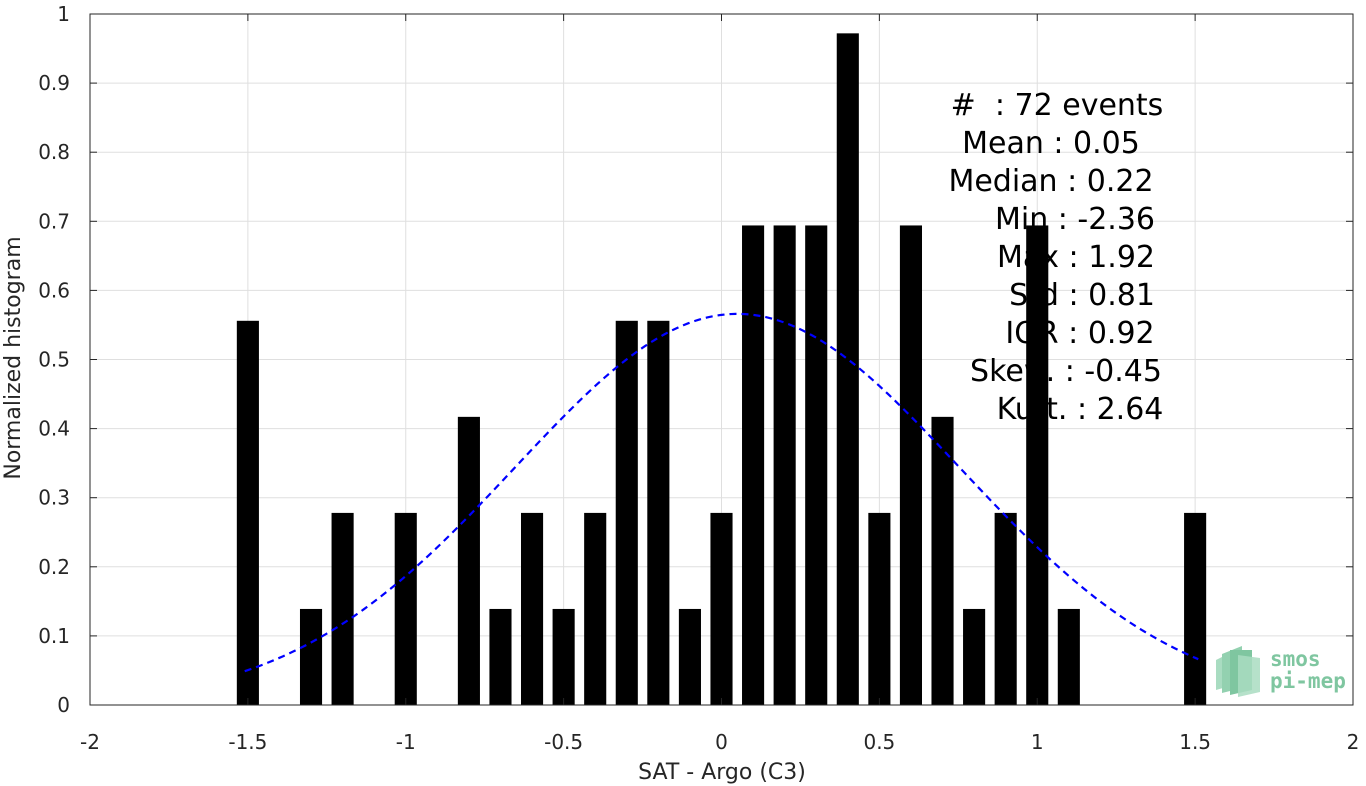 Image resolution: width=1366 pixels, height=786 pixels. I want to click on y-tick-label: 0.6, so click(54, 290).